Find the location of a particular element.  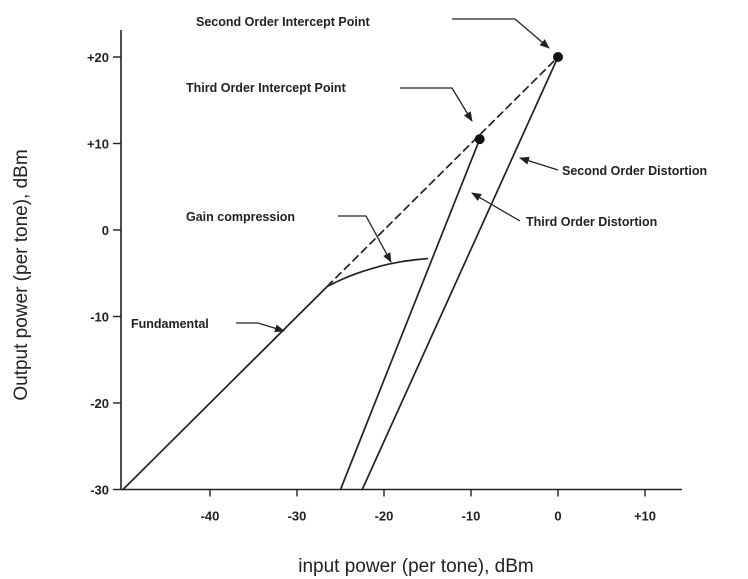

y-tick-label: +10 is located at coordinates (98, 144).